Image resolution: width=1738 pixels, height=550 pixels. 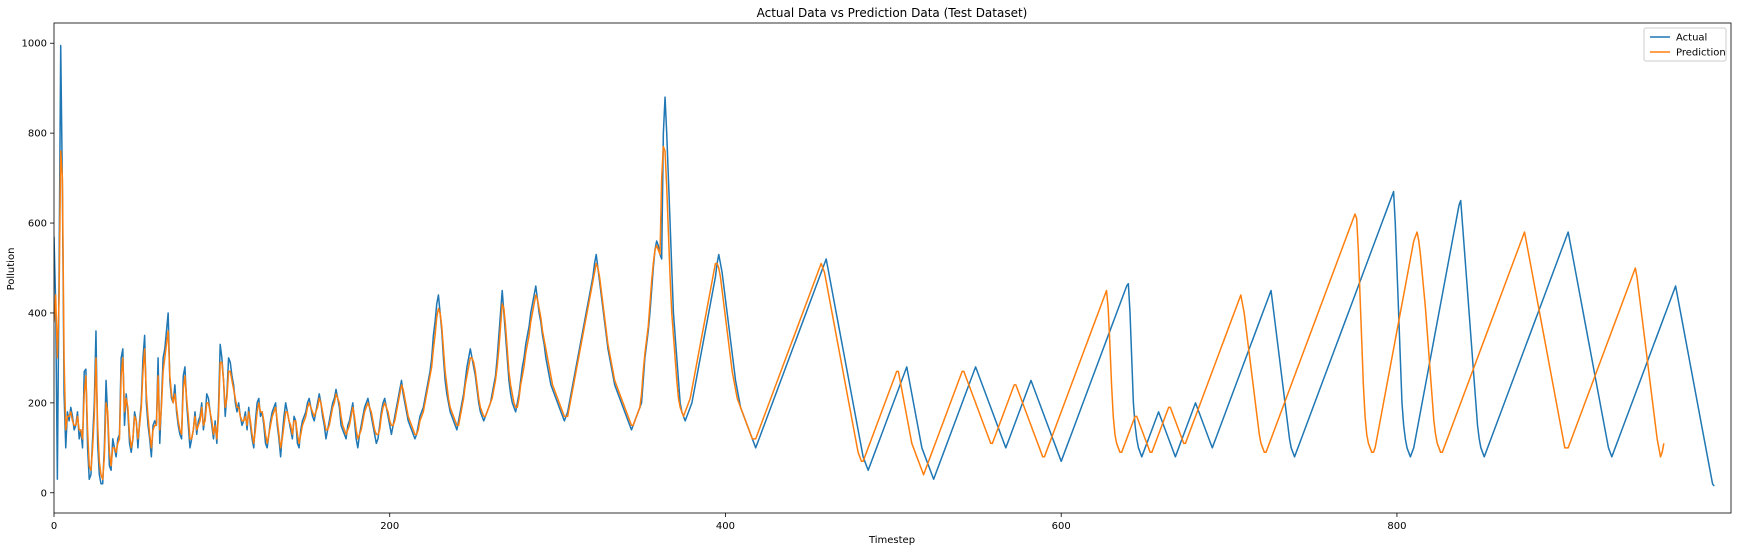 What do you see at coordinates (725, 526) in the screenshot?
I see `x-tick-label: 400` at bounding box center [725, 526].